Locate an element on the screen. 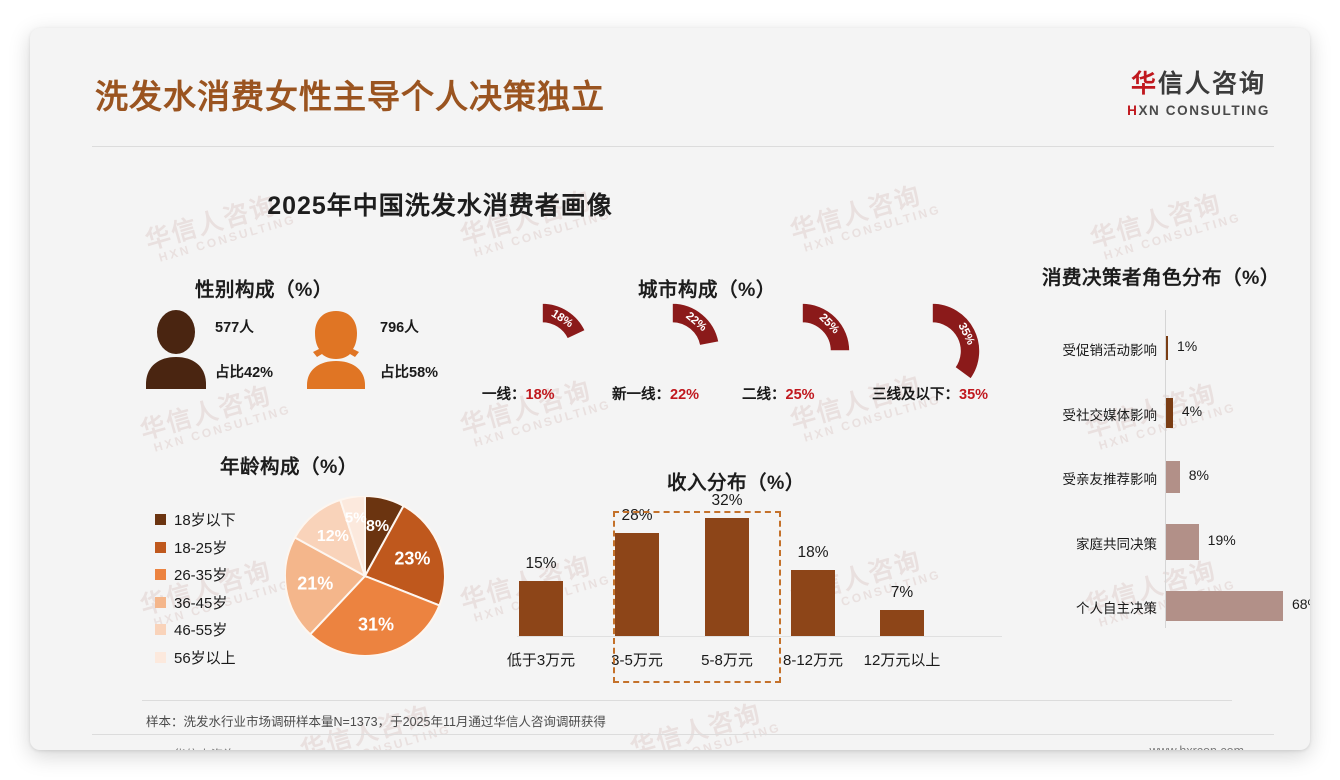 This screenshot has width=1340, height=780. decision-label-4: 个人自主决策 is located at coordinates (1116, 608).